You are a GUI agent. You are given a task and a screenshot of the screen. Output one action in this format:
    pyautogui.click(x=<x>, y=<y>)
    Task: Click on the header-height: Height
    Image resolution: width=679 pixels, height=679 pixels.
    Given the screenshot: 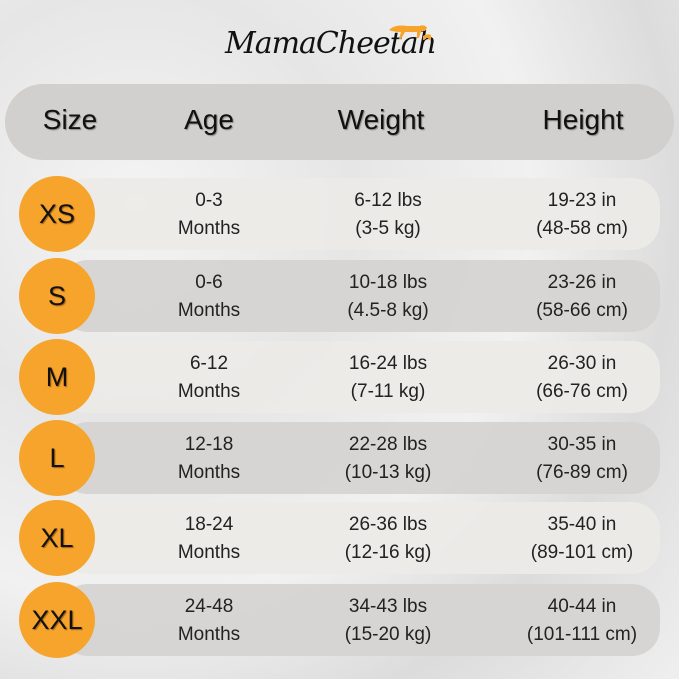 What is the action you would take?
    pyautogui.click(x=583, y=119)
    